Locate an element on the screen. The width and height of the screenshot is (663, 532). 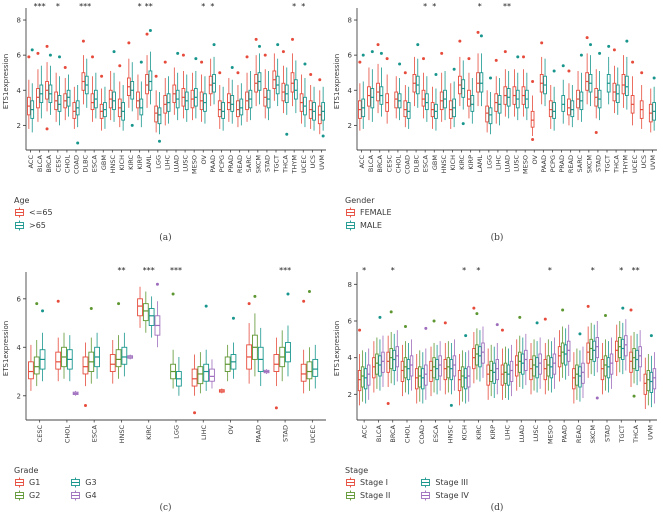
legend-item-label: >65 is located at coordinates (37, 225).